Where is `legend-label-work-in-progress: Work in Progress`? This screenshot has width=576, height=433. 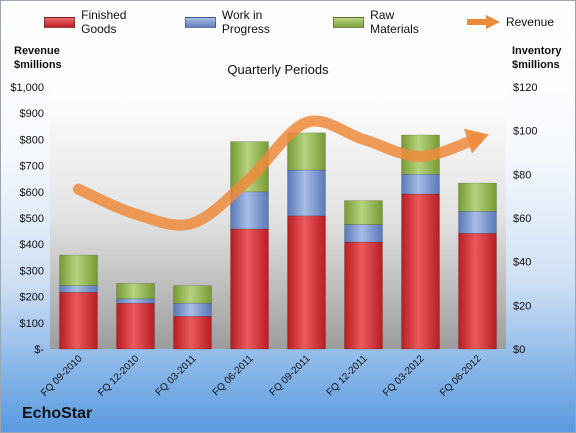
legend-label-work-in-progress: Work in Progress is located at coordinates (245, 22).